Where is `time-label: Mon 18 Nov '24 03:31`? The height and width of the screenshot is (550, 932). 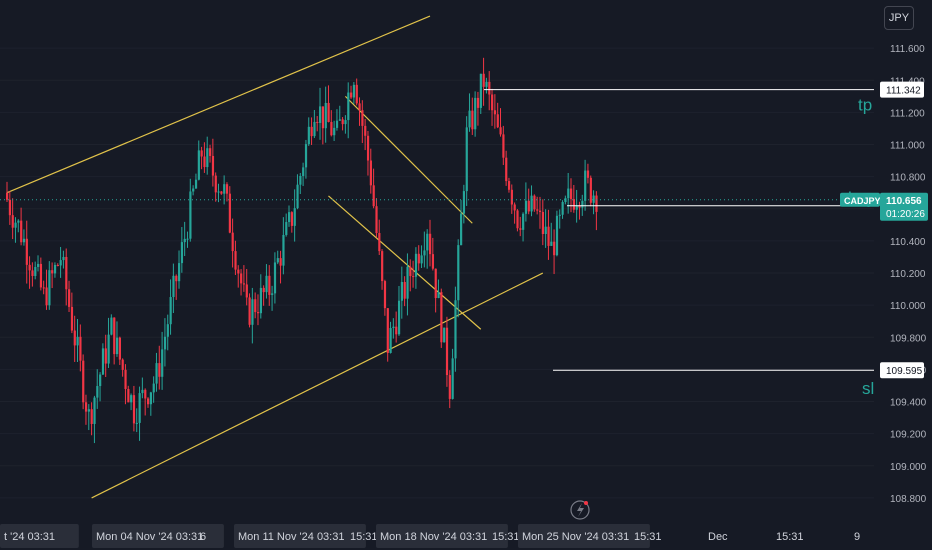
time-label: Mon 18 Nov '24 03:31 is located at coordinates (433, 537).